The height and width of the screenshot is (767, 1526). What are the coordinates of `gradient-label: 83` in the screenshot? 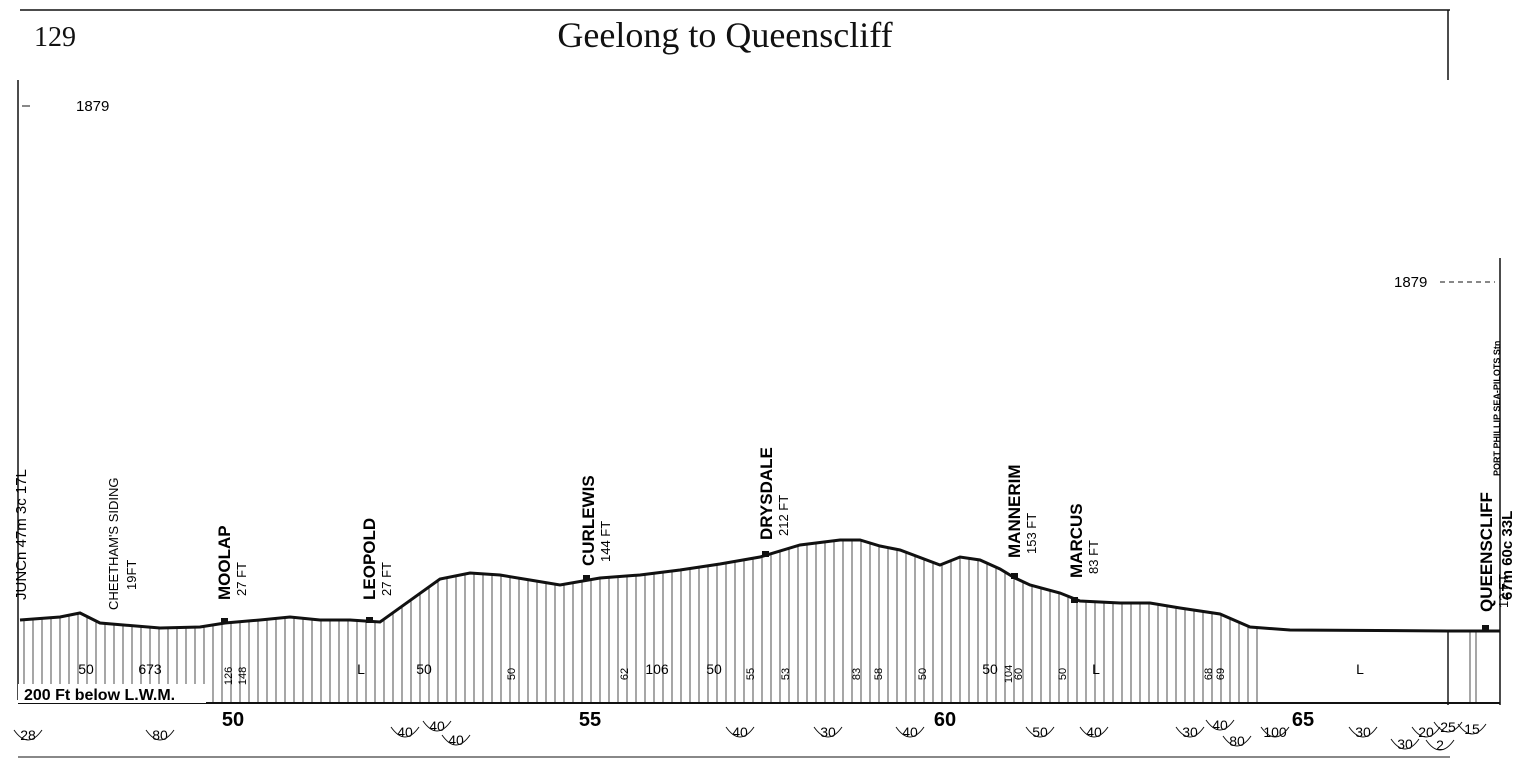 It's located at (857, 674).